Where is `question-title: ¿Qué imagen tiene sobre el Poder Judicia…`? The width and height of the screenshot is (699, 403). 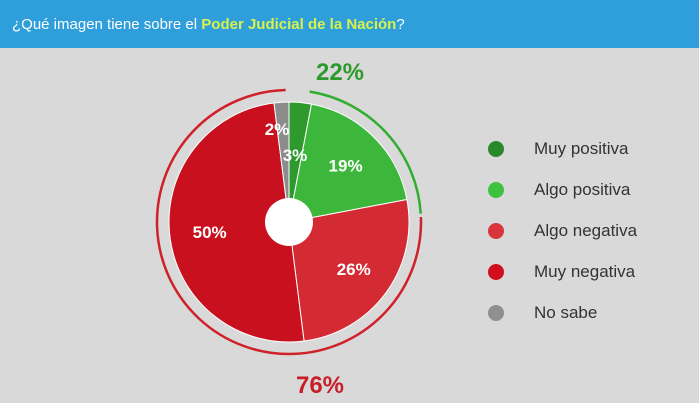 question-title: ¿Qué imagen tiene sobre el Poder Judicia… is located at coordinates (208, 24).